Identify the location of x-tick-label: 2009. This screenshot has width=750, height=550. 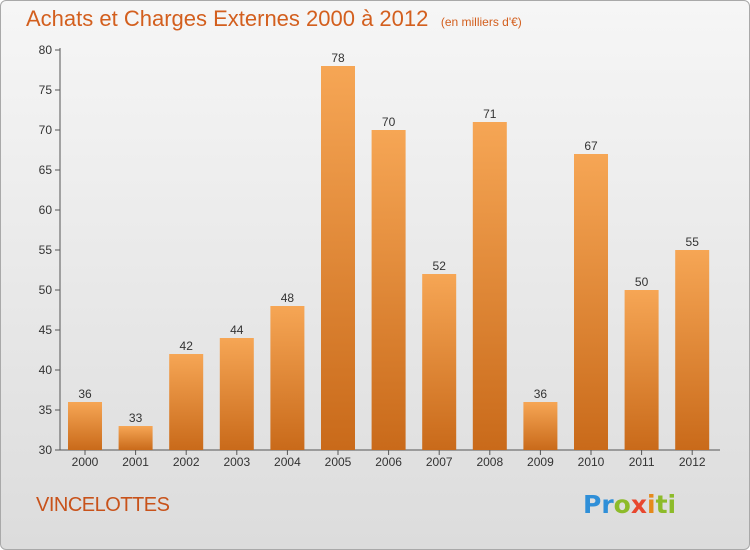
(540, 462).